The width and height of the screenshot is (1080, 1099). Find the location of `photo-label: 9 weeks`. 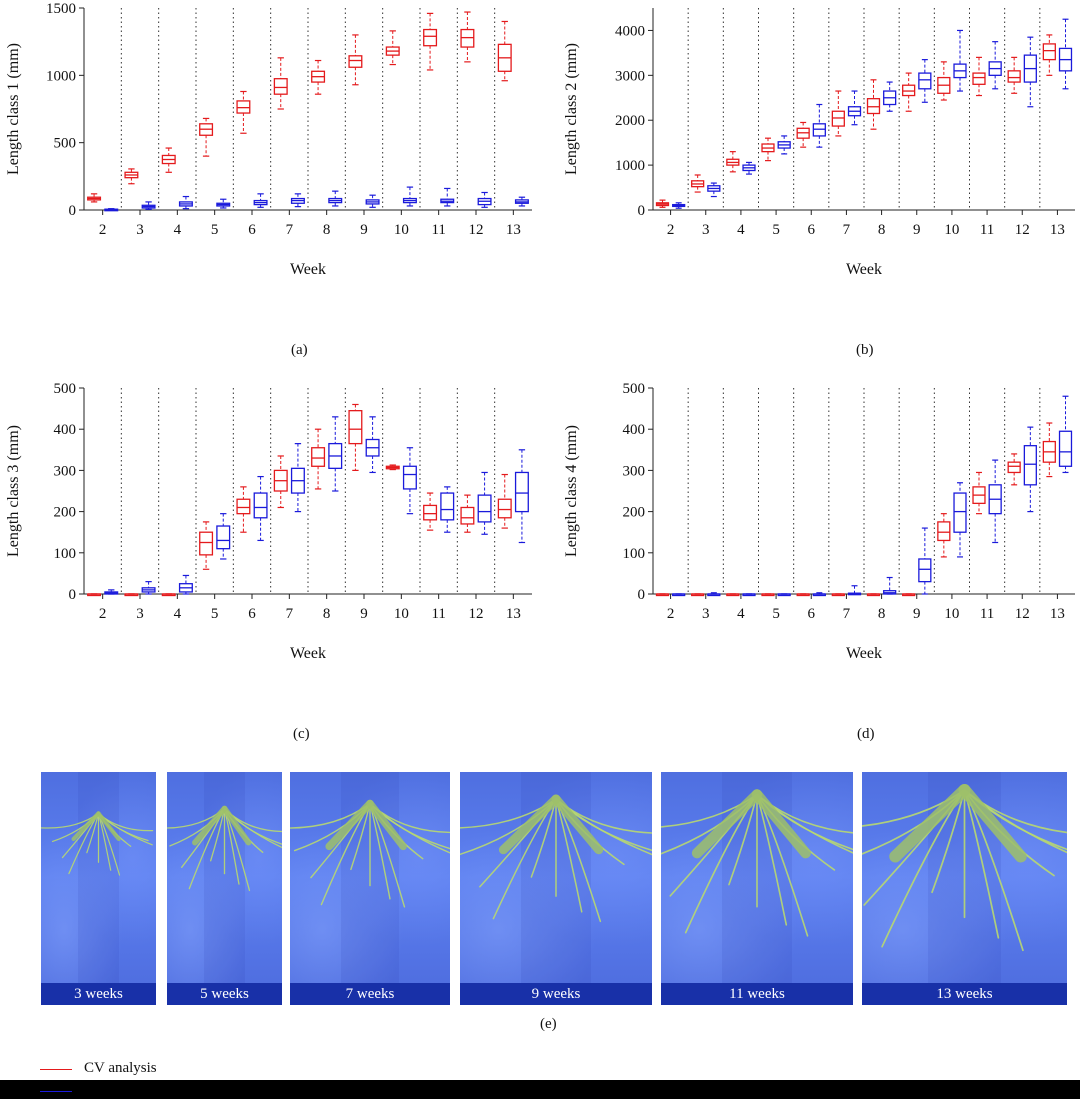

photo-label: 9 weeks is located at coordinates (556, 994).